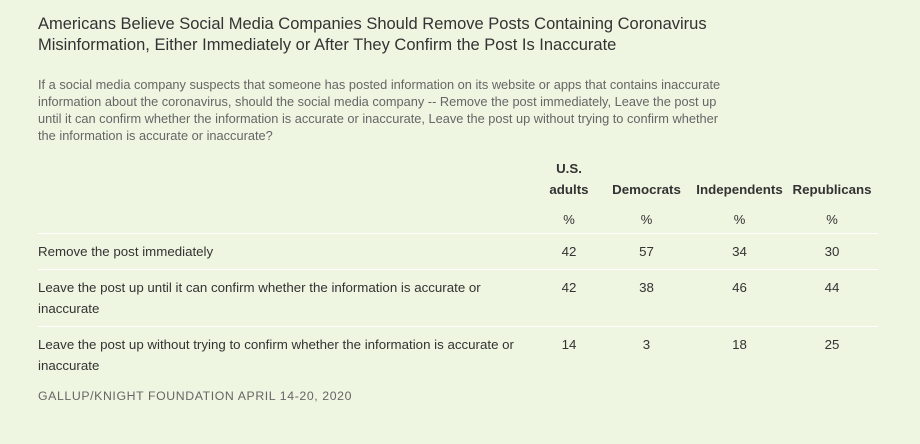 The height and width of the screenshot is (444, 920). I want to click on cell-value: 18, so click(739, 354).